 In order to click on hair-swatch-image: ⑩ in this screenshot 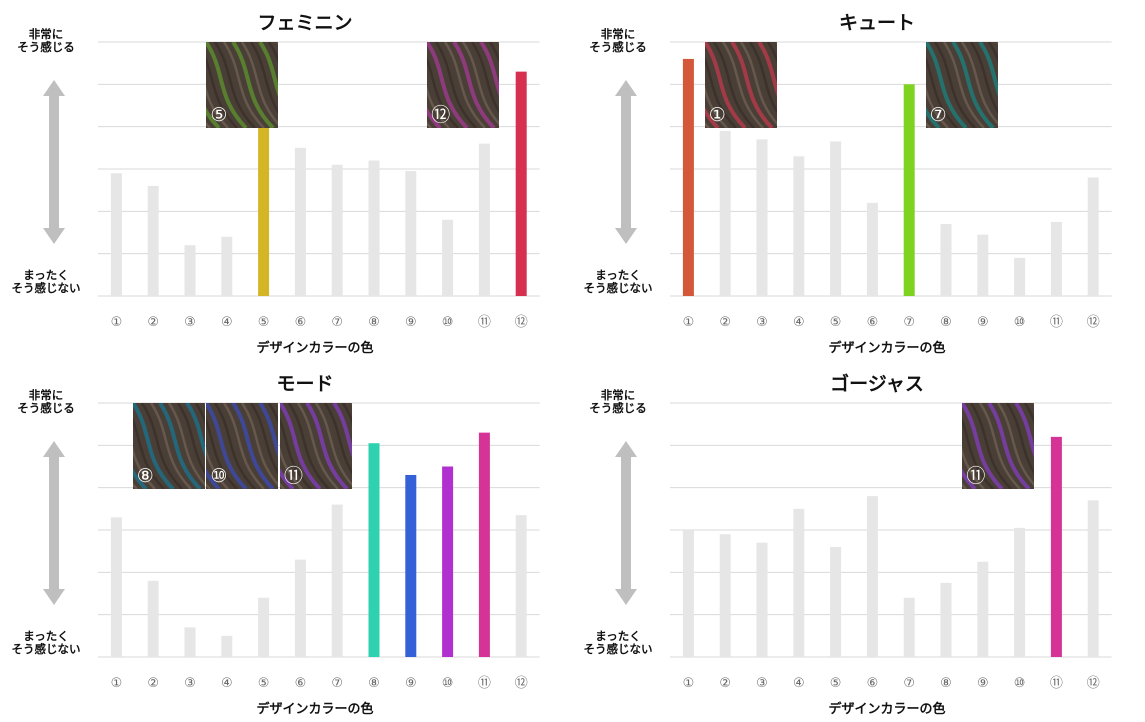, I will do `click(242, 446)`.